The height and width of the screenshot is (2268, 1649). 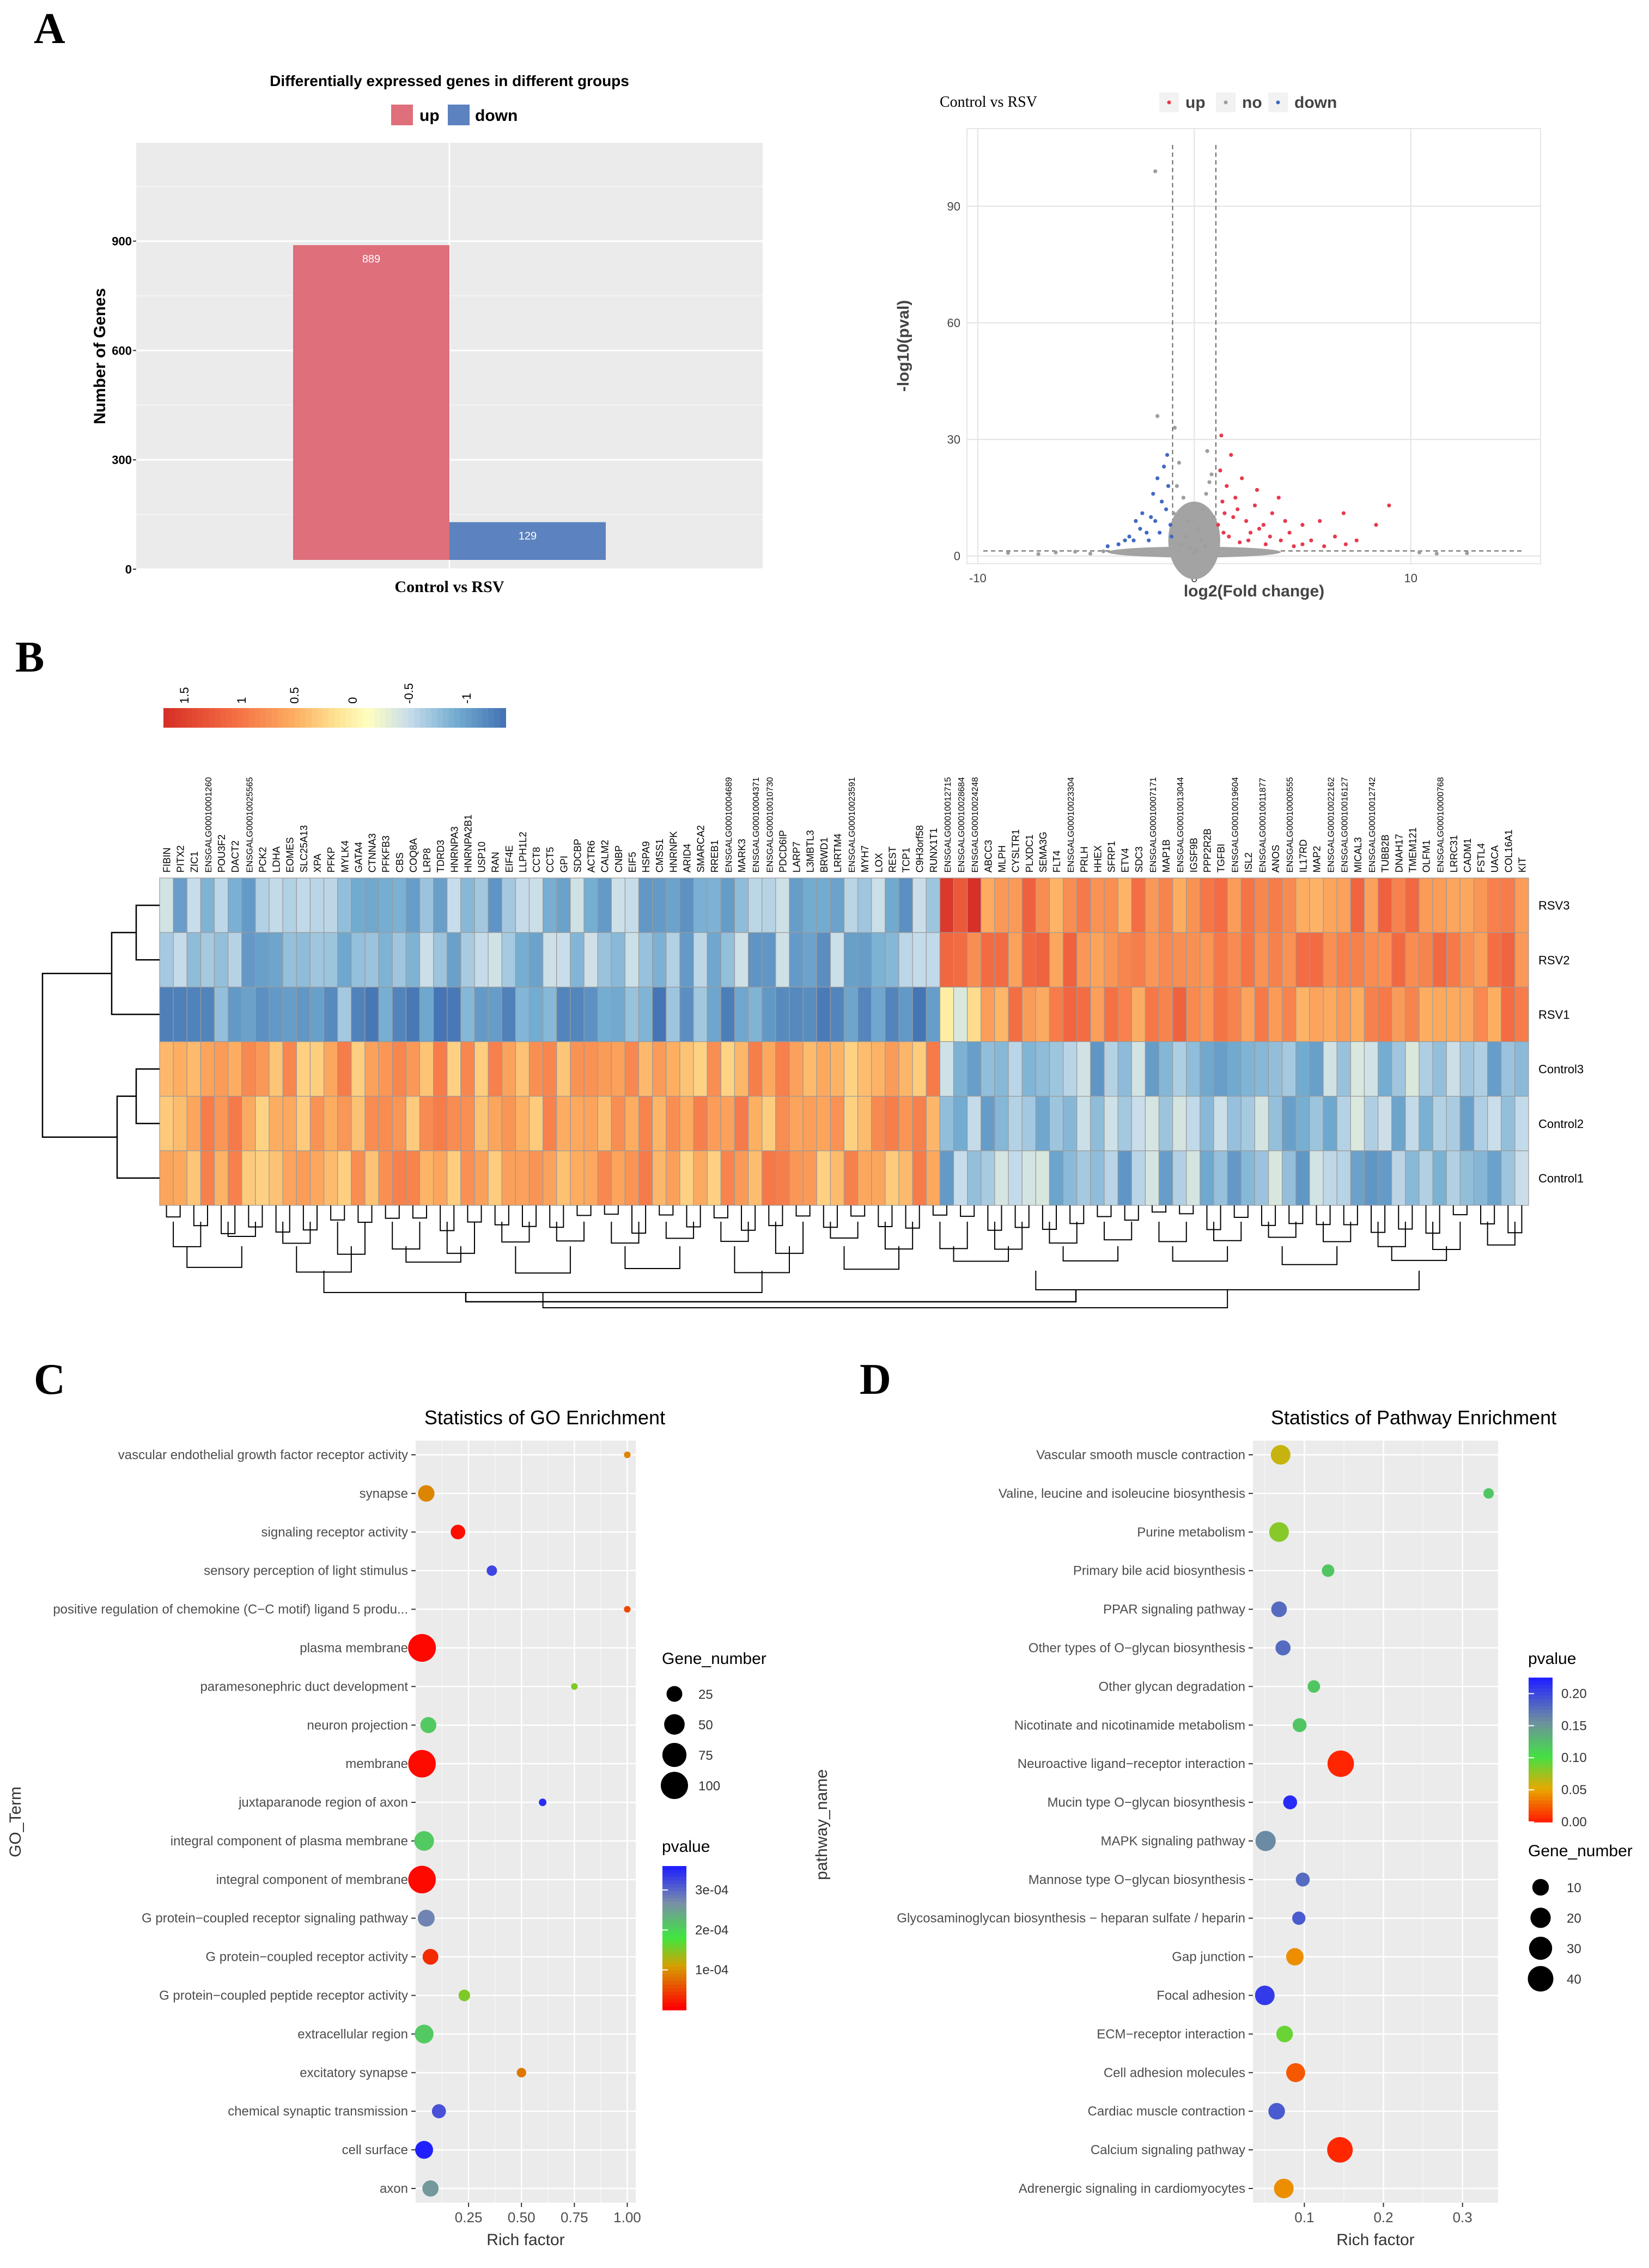 What do you see at coordinates (1152, 1014) in the screenshot?
I see `heatmap-cell-r2-c72` at bounding box center [1152, 1014].